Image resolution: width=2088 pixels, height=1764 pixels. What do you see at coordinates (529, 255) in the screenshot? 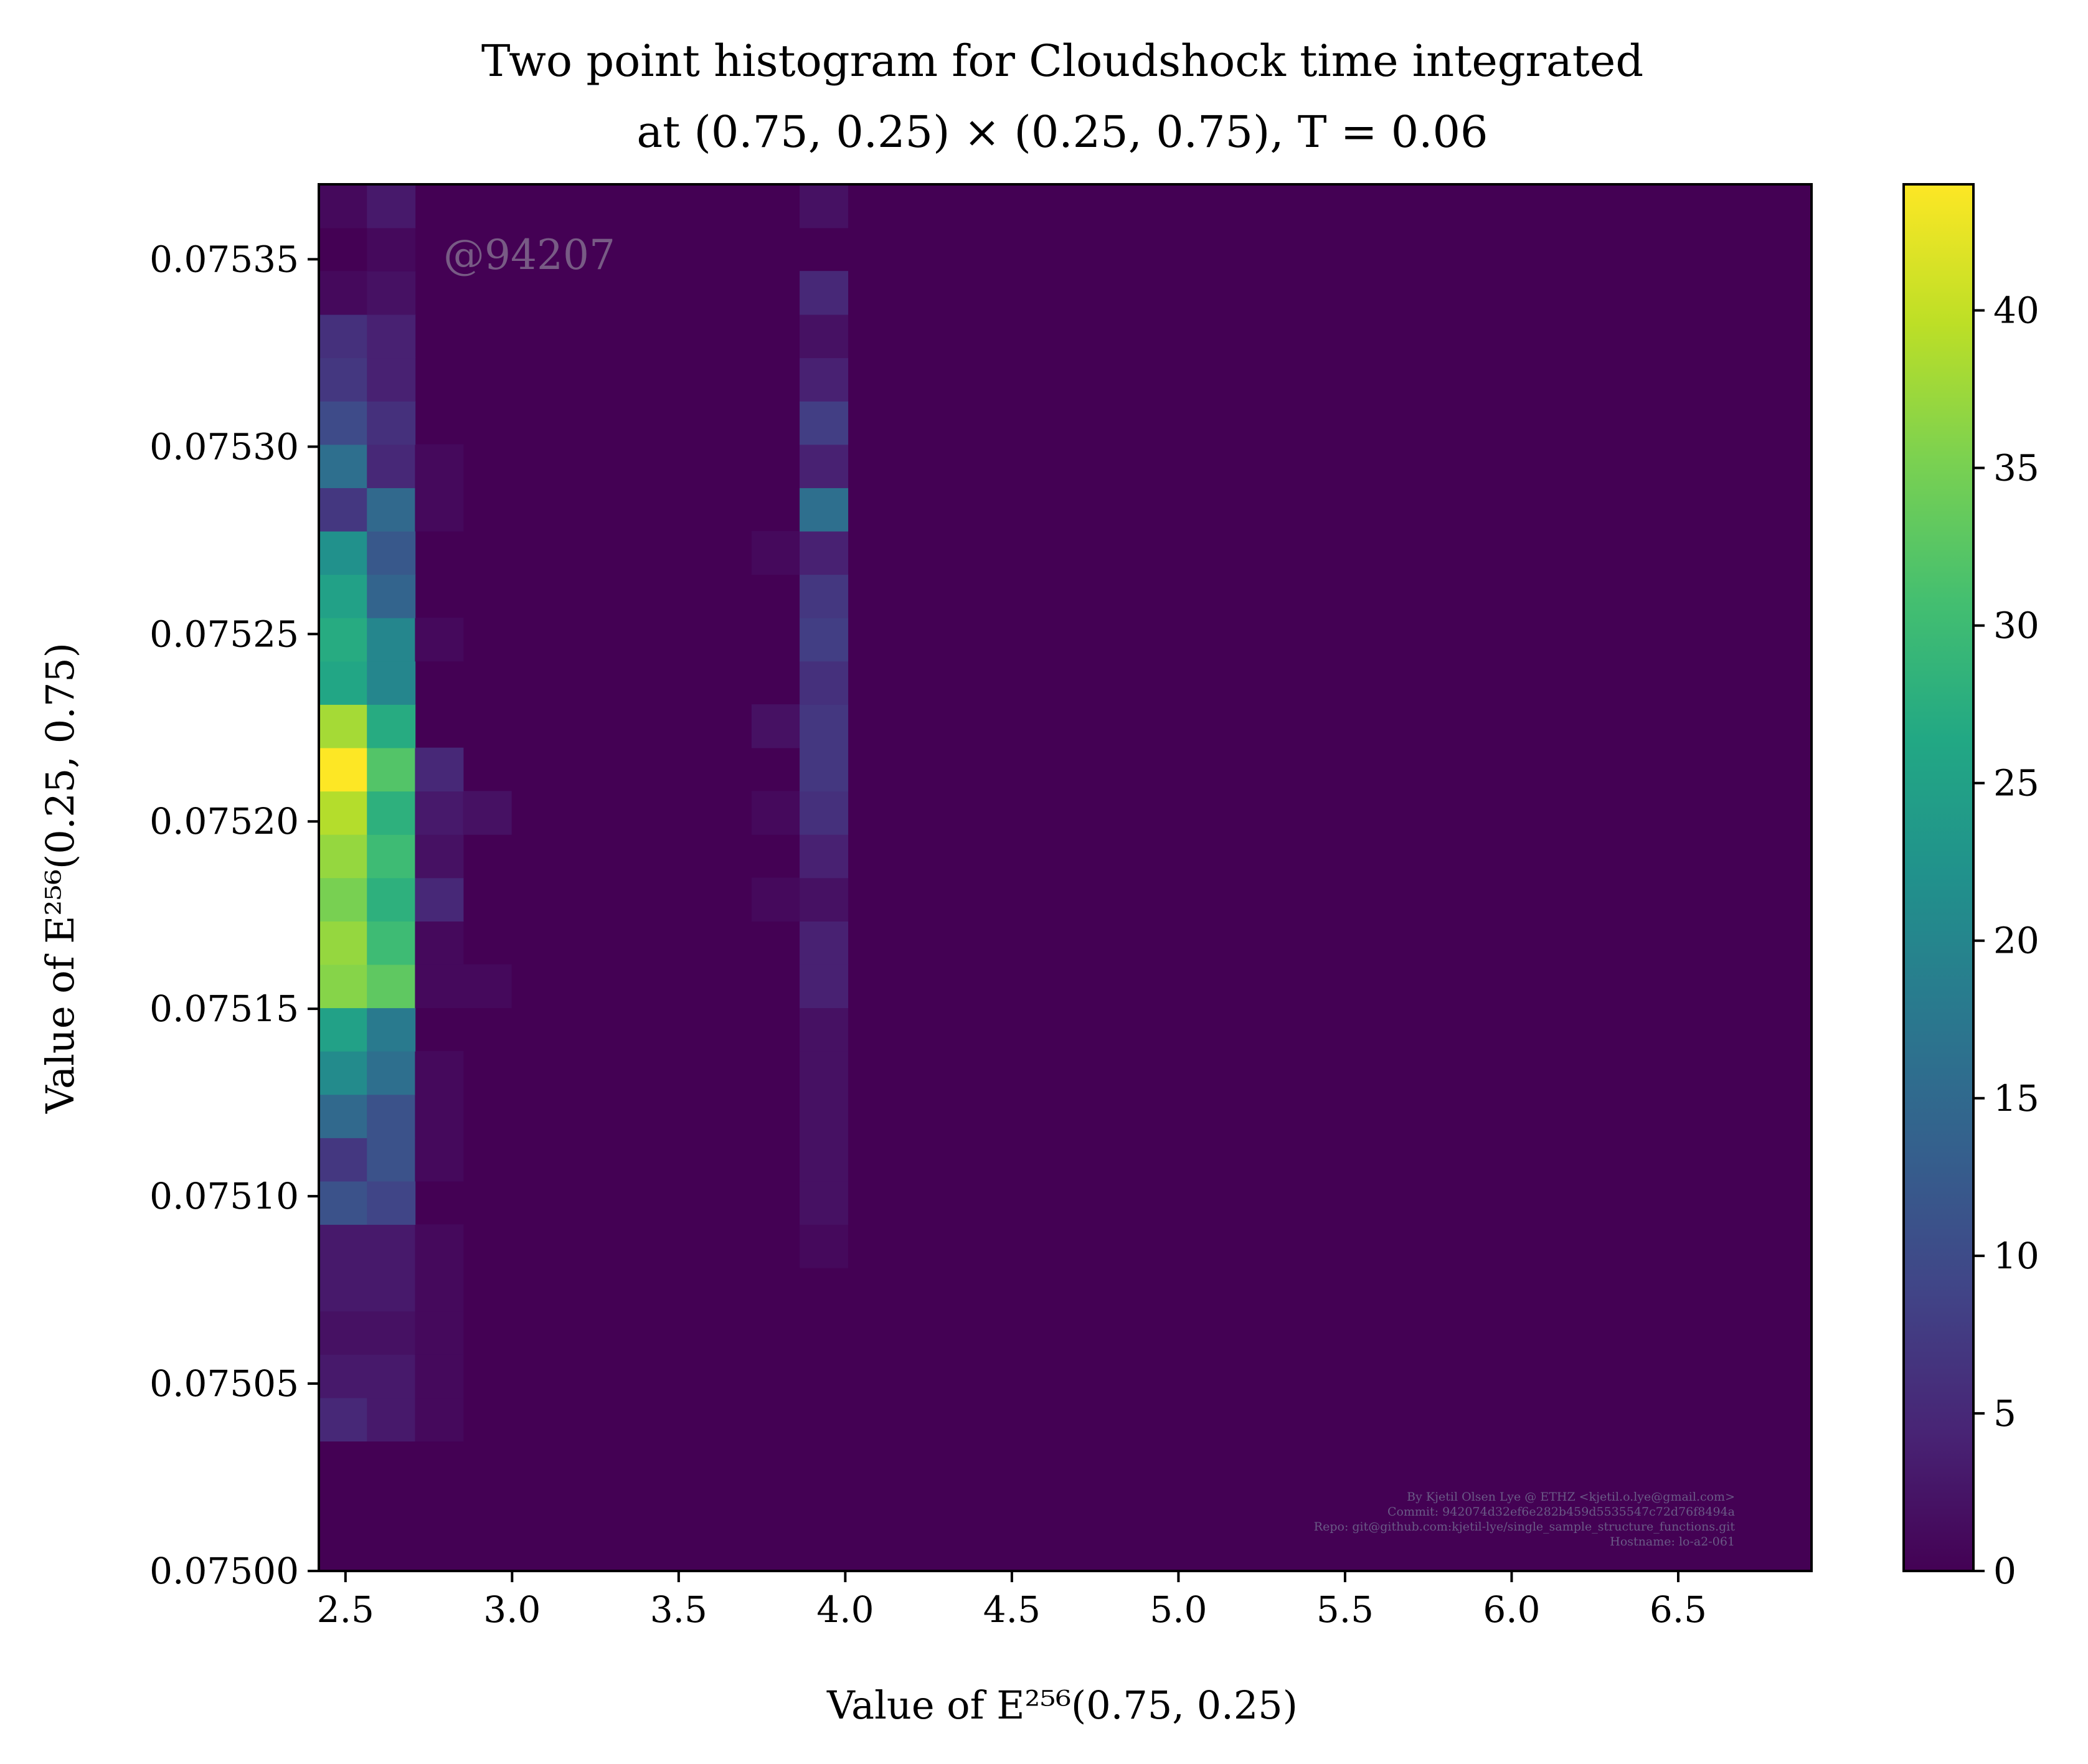
I see `watermark-text: @94207` at bounding box center [529, 255].